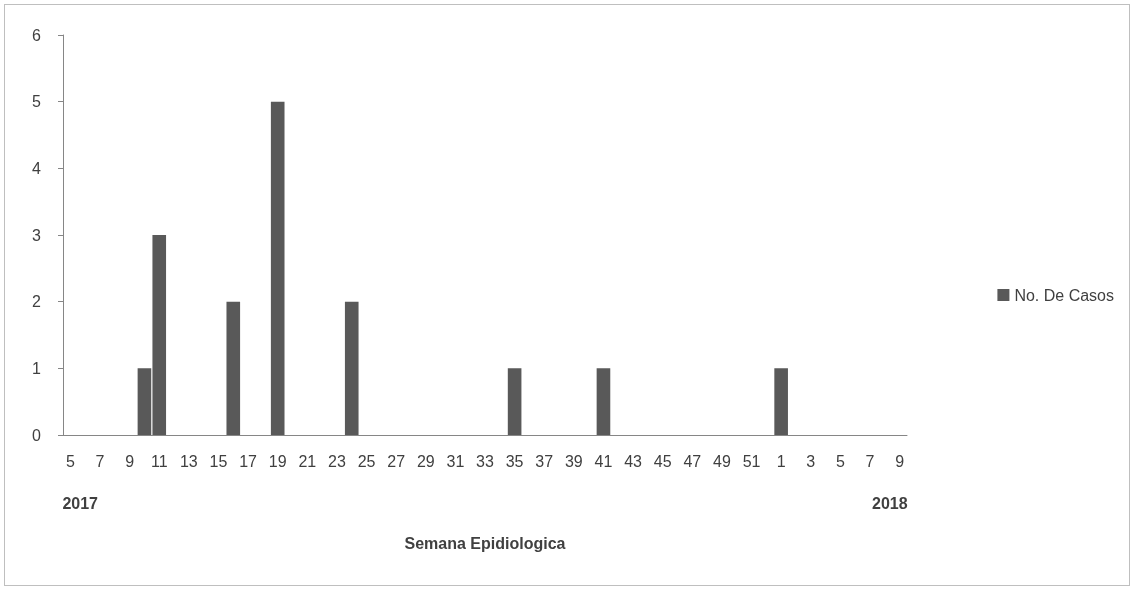 This screenshot has width=1136, height=592. What do you see at coordinates (890, 503) in the screenshot?
I see `text: 2018` at bounding box center [890, 503].